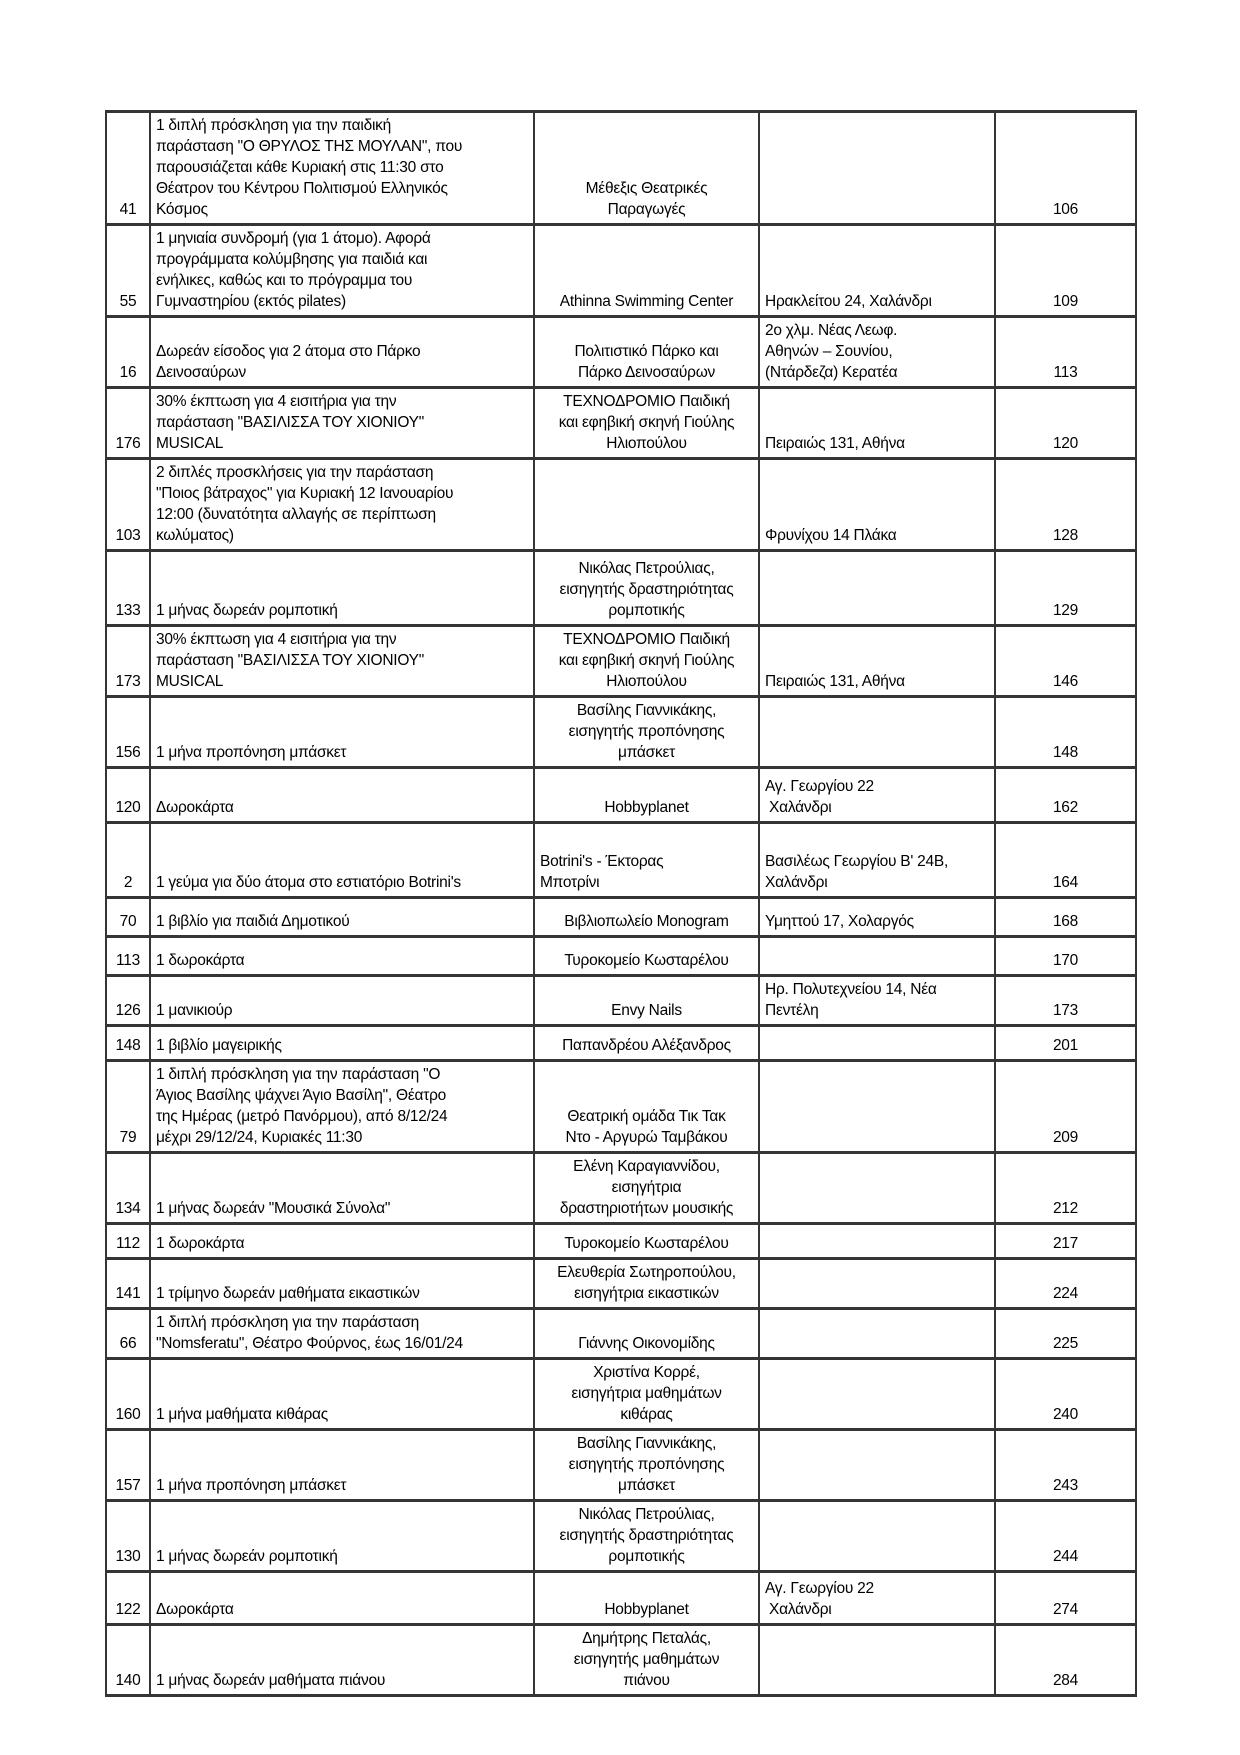 The width and height of the screenshot is (1240, 1755). What do you see at coordinates (128, 1394) in the screenshot?
I see `id-cell: 160` at bounding box center [128, 1394].